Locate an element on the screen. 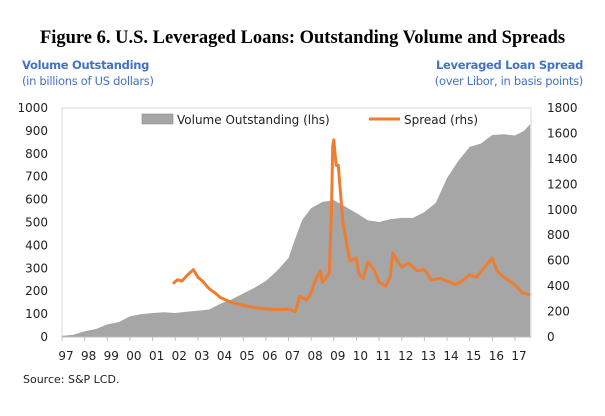 Image resolution: width=605 pixels, height=416 pixels. right-y-tick-label: 1000 is located at coordinates (562, 210).